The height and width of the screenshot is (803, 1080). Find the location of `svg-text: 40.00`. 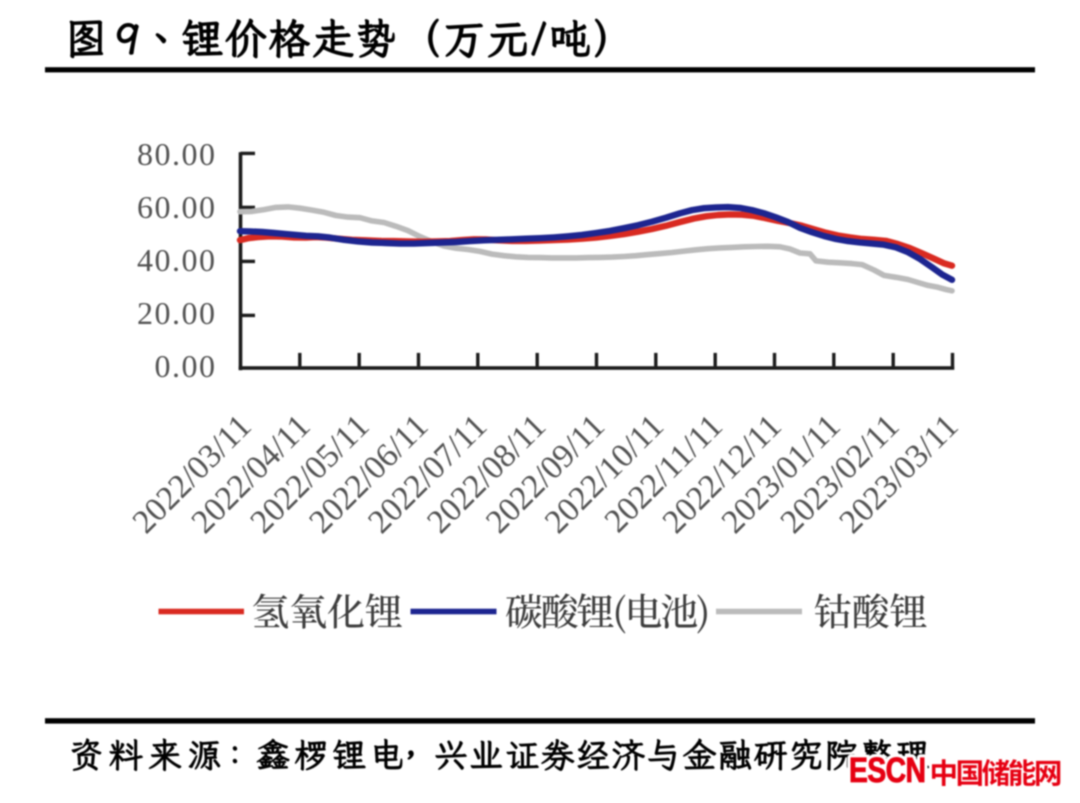

svg-text: 40.00 is located at coordinates (177, 260).